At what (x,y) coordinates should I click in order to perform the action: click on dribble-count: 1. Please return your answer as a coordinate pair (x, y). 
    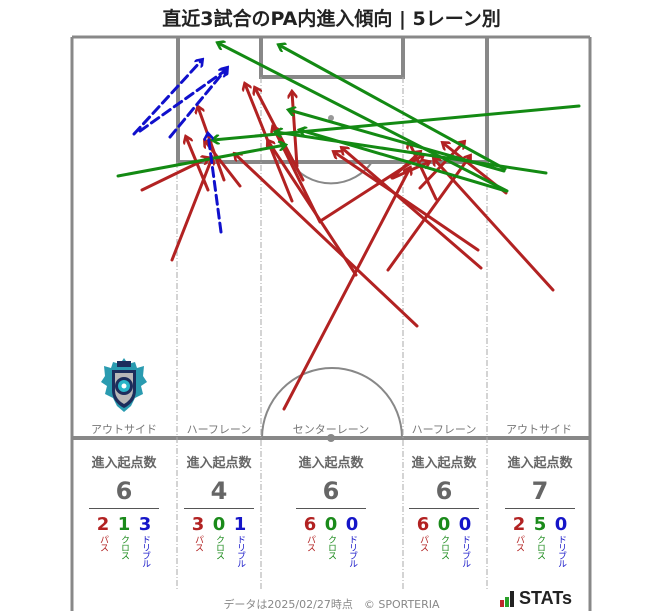
    Looking at the image, I should click on (240, 524).